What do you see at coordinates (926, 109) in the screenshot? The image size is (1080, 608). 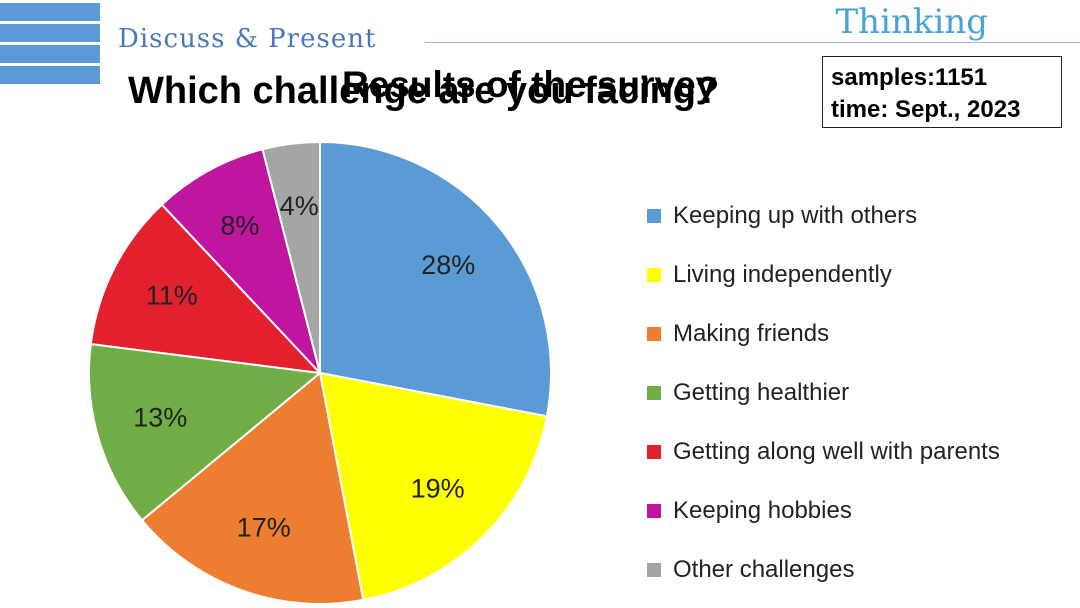 I see `time-text: time: Sept., 2023` at bounding box center [926, 109].